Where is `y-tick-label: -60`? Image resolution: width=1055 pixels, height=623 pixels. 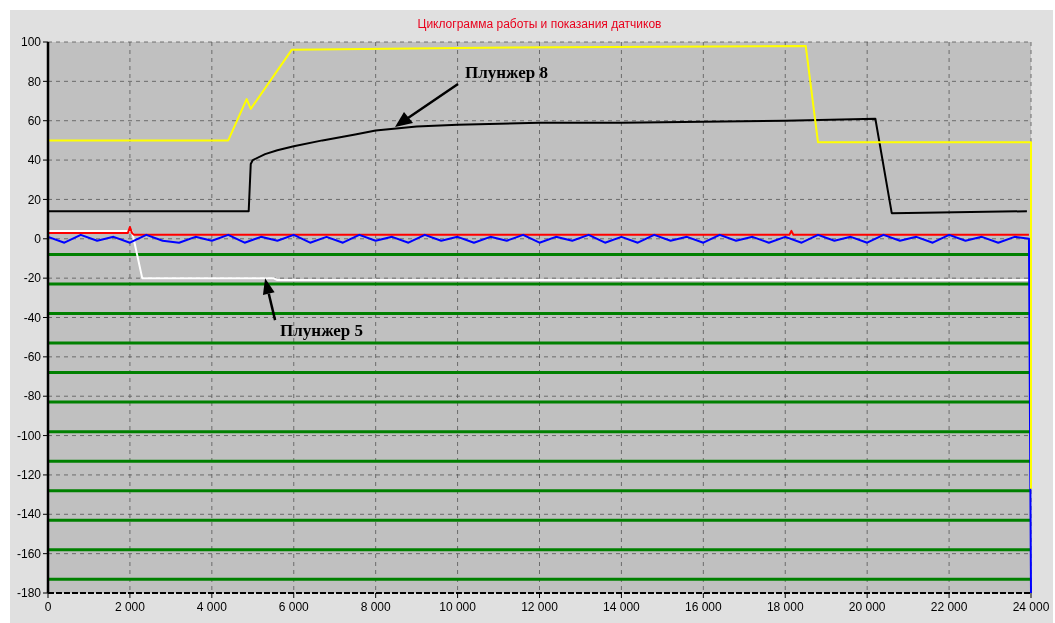
y-tick-label: -60 is located at coordinates (32, 357).